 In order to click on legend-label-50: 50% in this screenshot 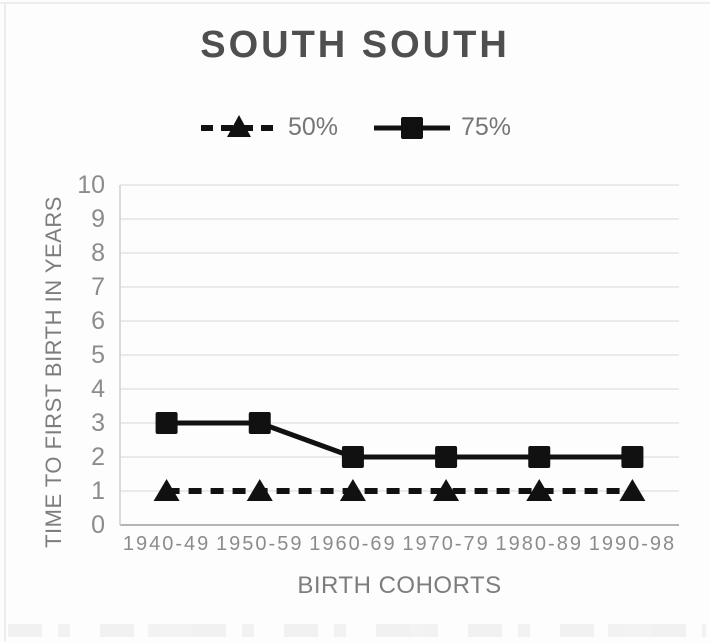, I will do `click(312, 126)`.